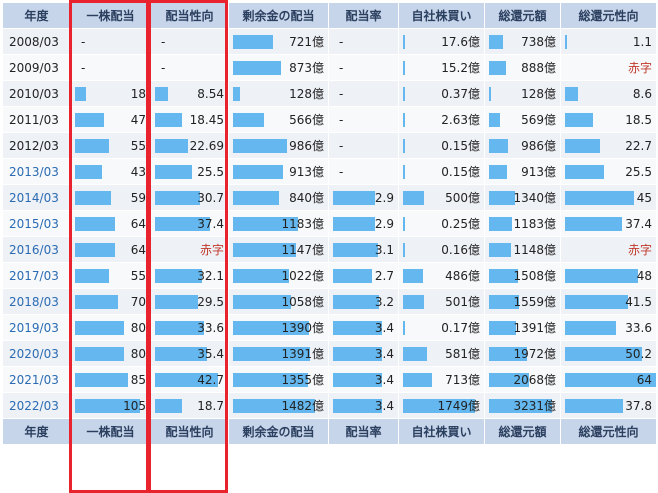  I want to click on buyback-cell: 0.37億, so click(441, 93).